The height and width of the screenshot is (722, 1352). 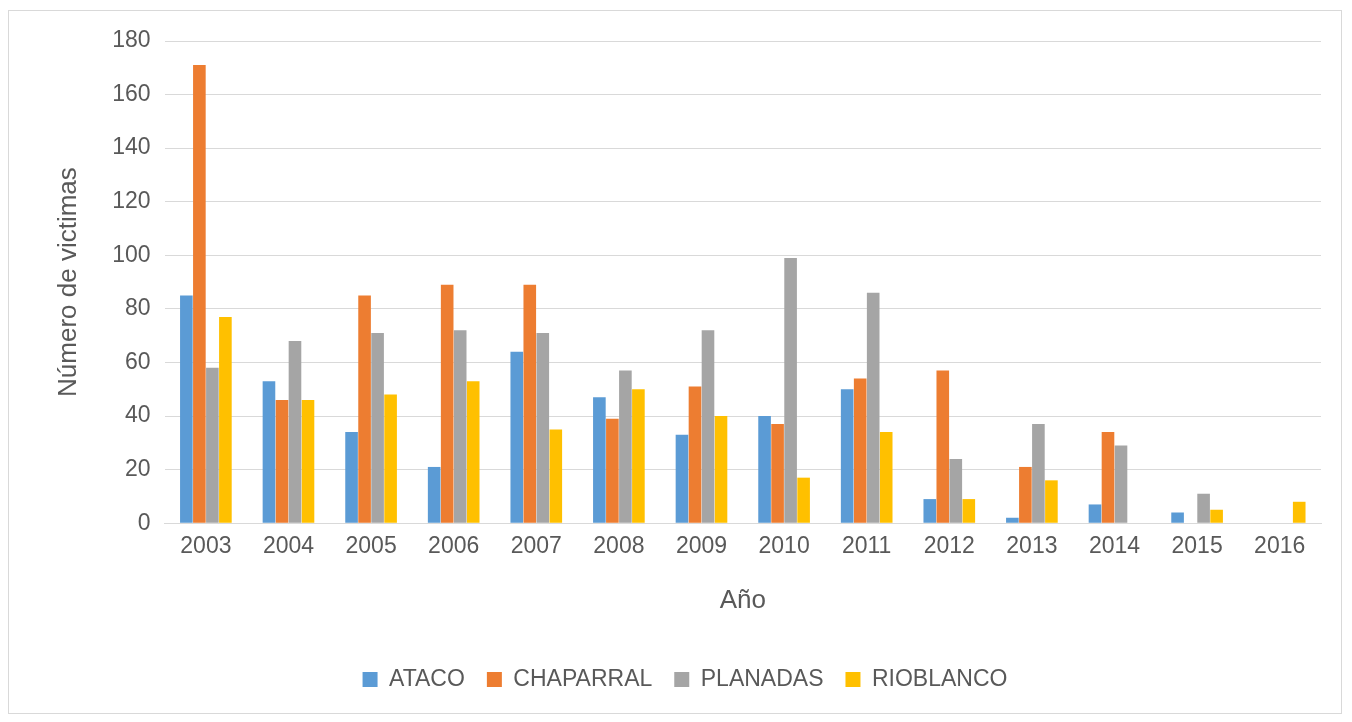 I want to click on y-tick-label: 160, so click(x=131, y=92).